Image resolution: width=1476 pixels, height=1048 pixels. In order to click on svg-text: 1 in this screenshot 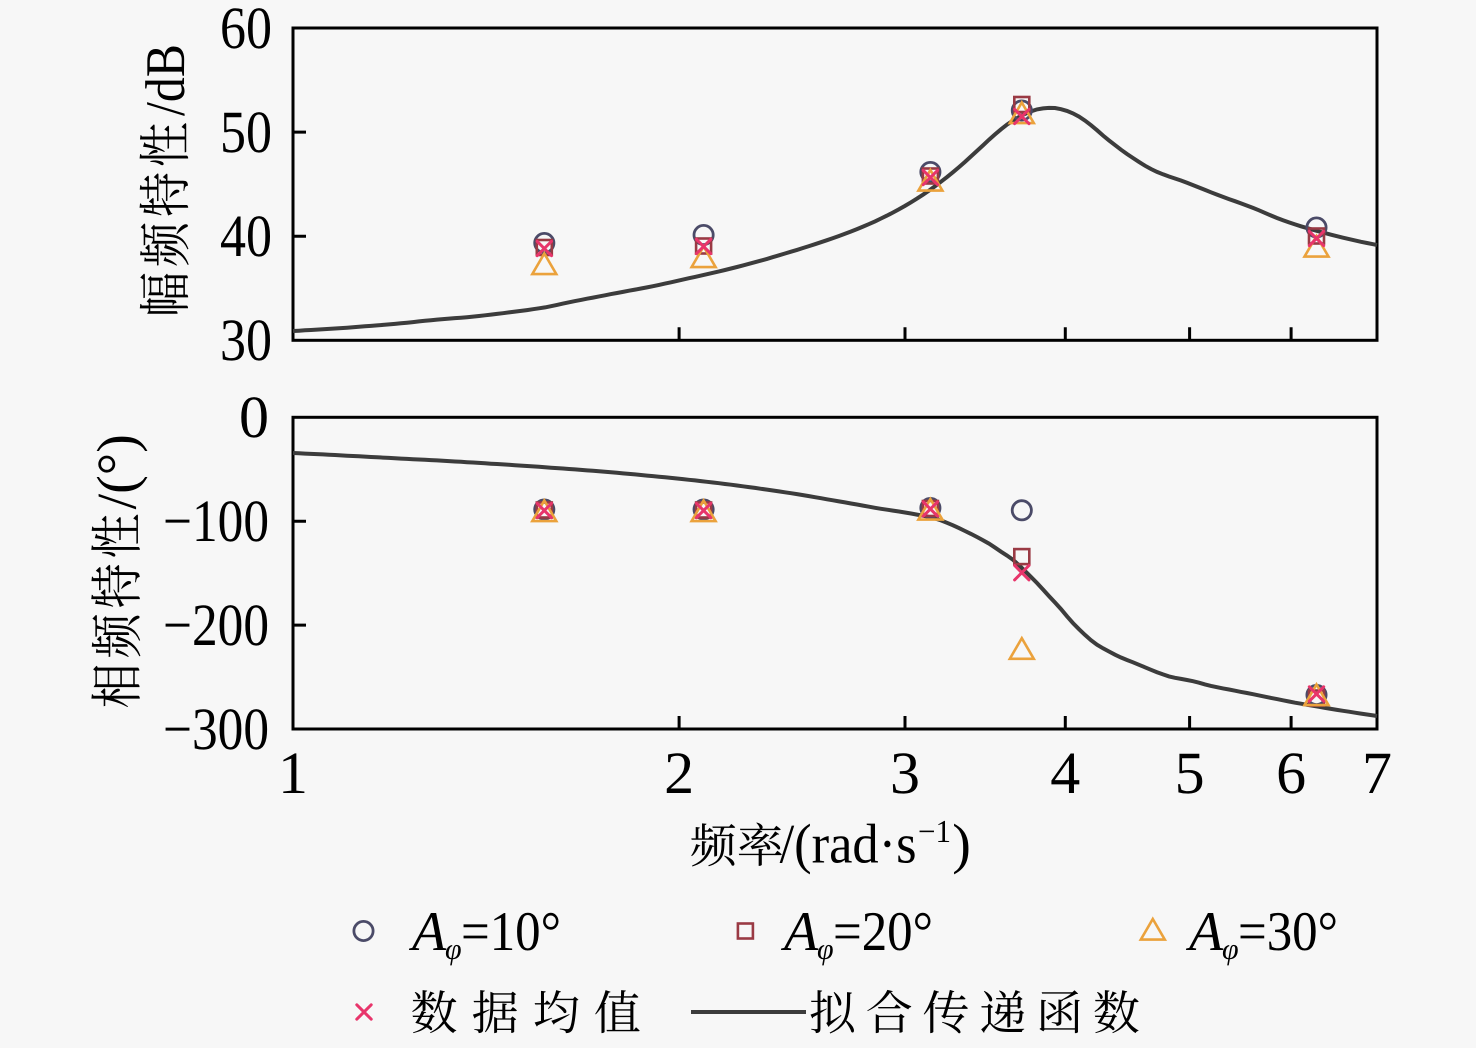, I will do `click(293, 773)`.